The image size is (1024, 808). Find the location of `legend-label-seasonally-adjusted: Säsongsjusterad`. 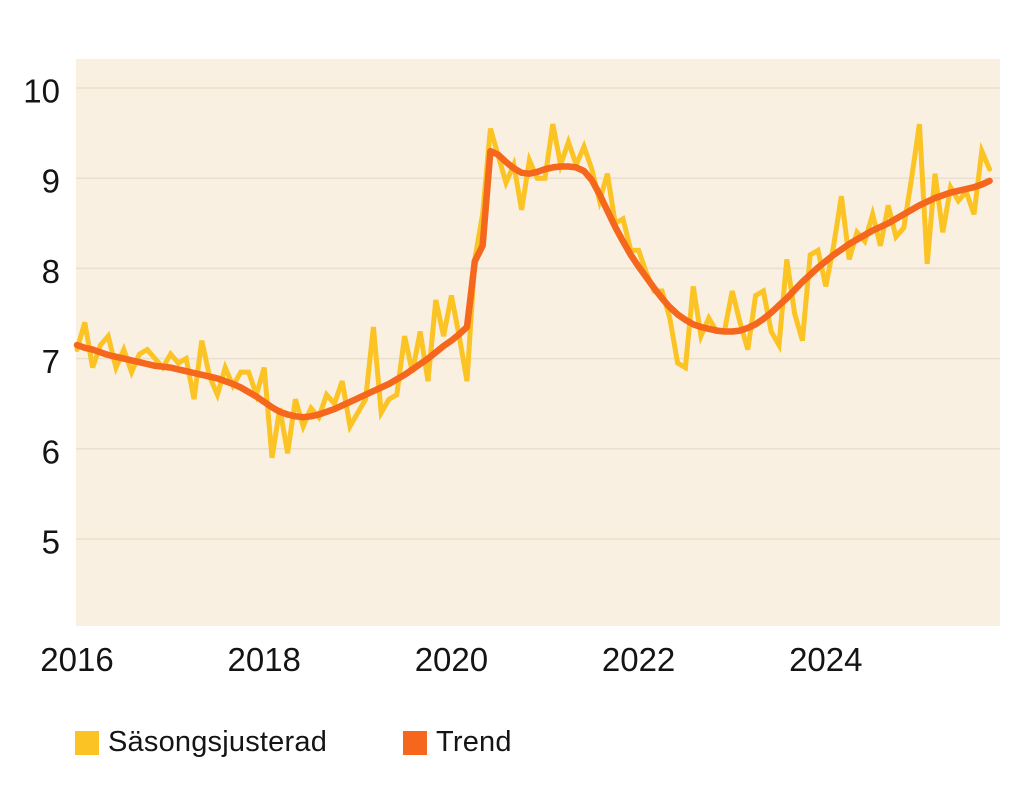

legend-label-seasonally-adjusted: Säsongsjusterad is located at coordinates (218, 742).